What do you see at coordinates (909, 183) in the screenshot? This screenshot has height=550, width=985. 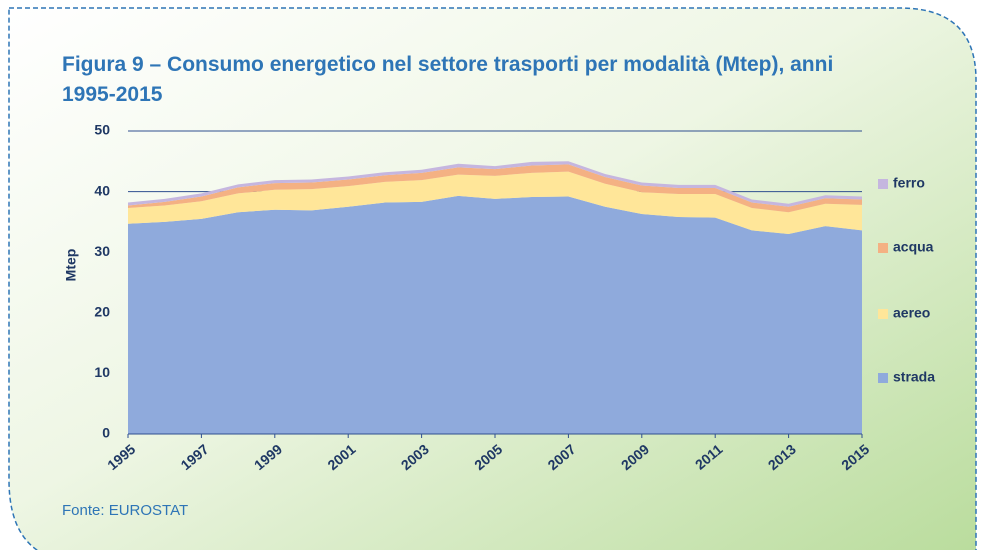 I see `legend-label: ferro` at bounding box center [909, 183].